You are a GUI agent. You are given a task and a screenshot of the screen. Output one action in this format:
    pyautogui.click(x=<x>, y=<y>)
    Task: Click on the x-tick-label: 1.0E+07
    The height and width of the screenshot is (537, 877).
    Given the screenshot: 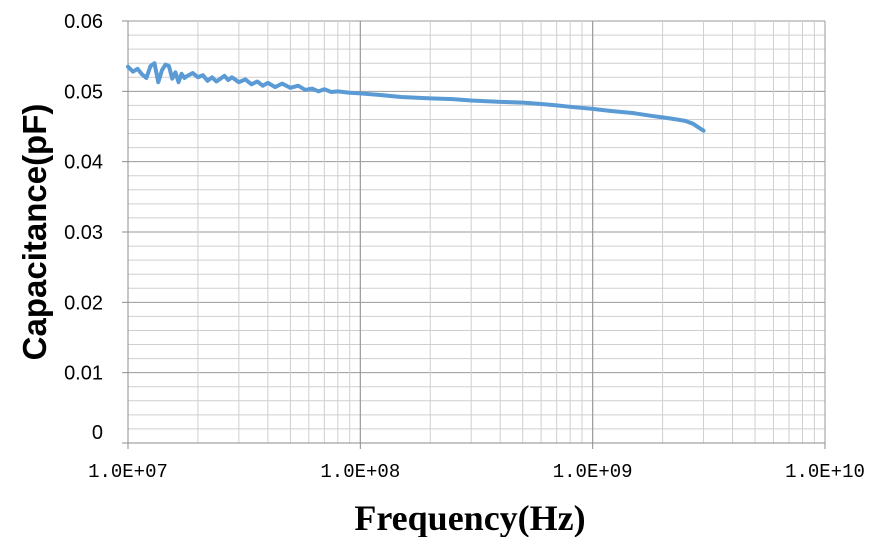 What is the action you would take?
    pyautogui.click(x=128, y=472)
    